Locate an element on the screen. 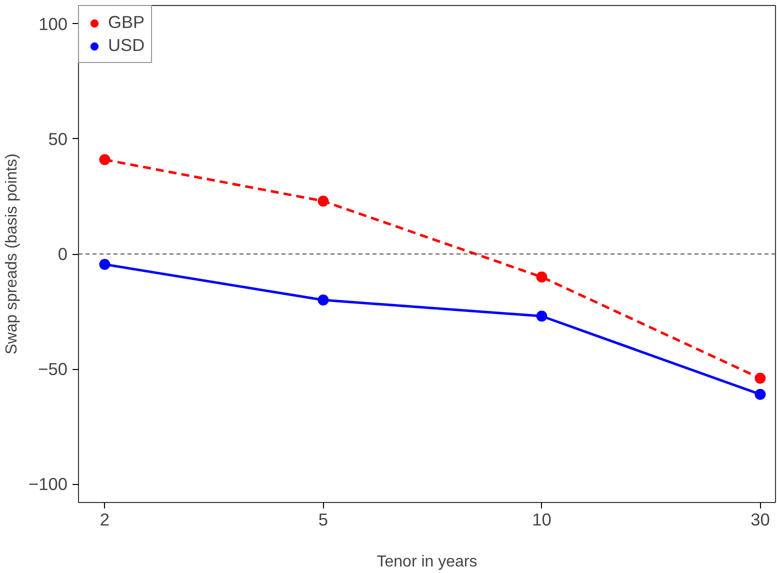  x-tick-label: 10 is located at coordinates (542, 520).